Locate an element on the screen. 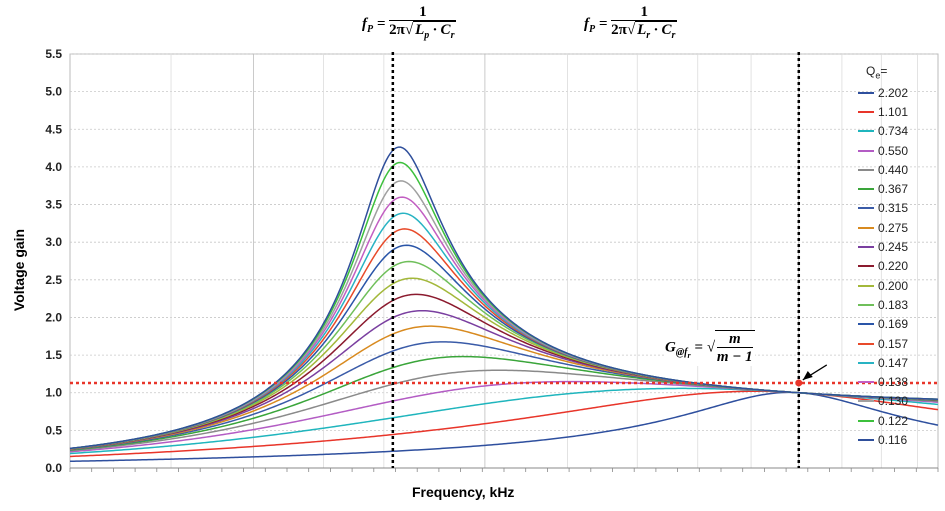  legend-label: 0.183 is located at coordinates (893, 304).